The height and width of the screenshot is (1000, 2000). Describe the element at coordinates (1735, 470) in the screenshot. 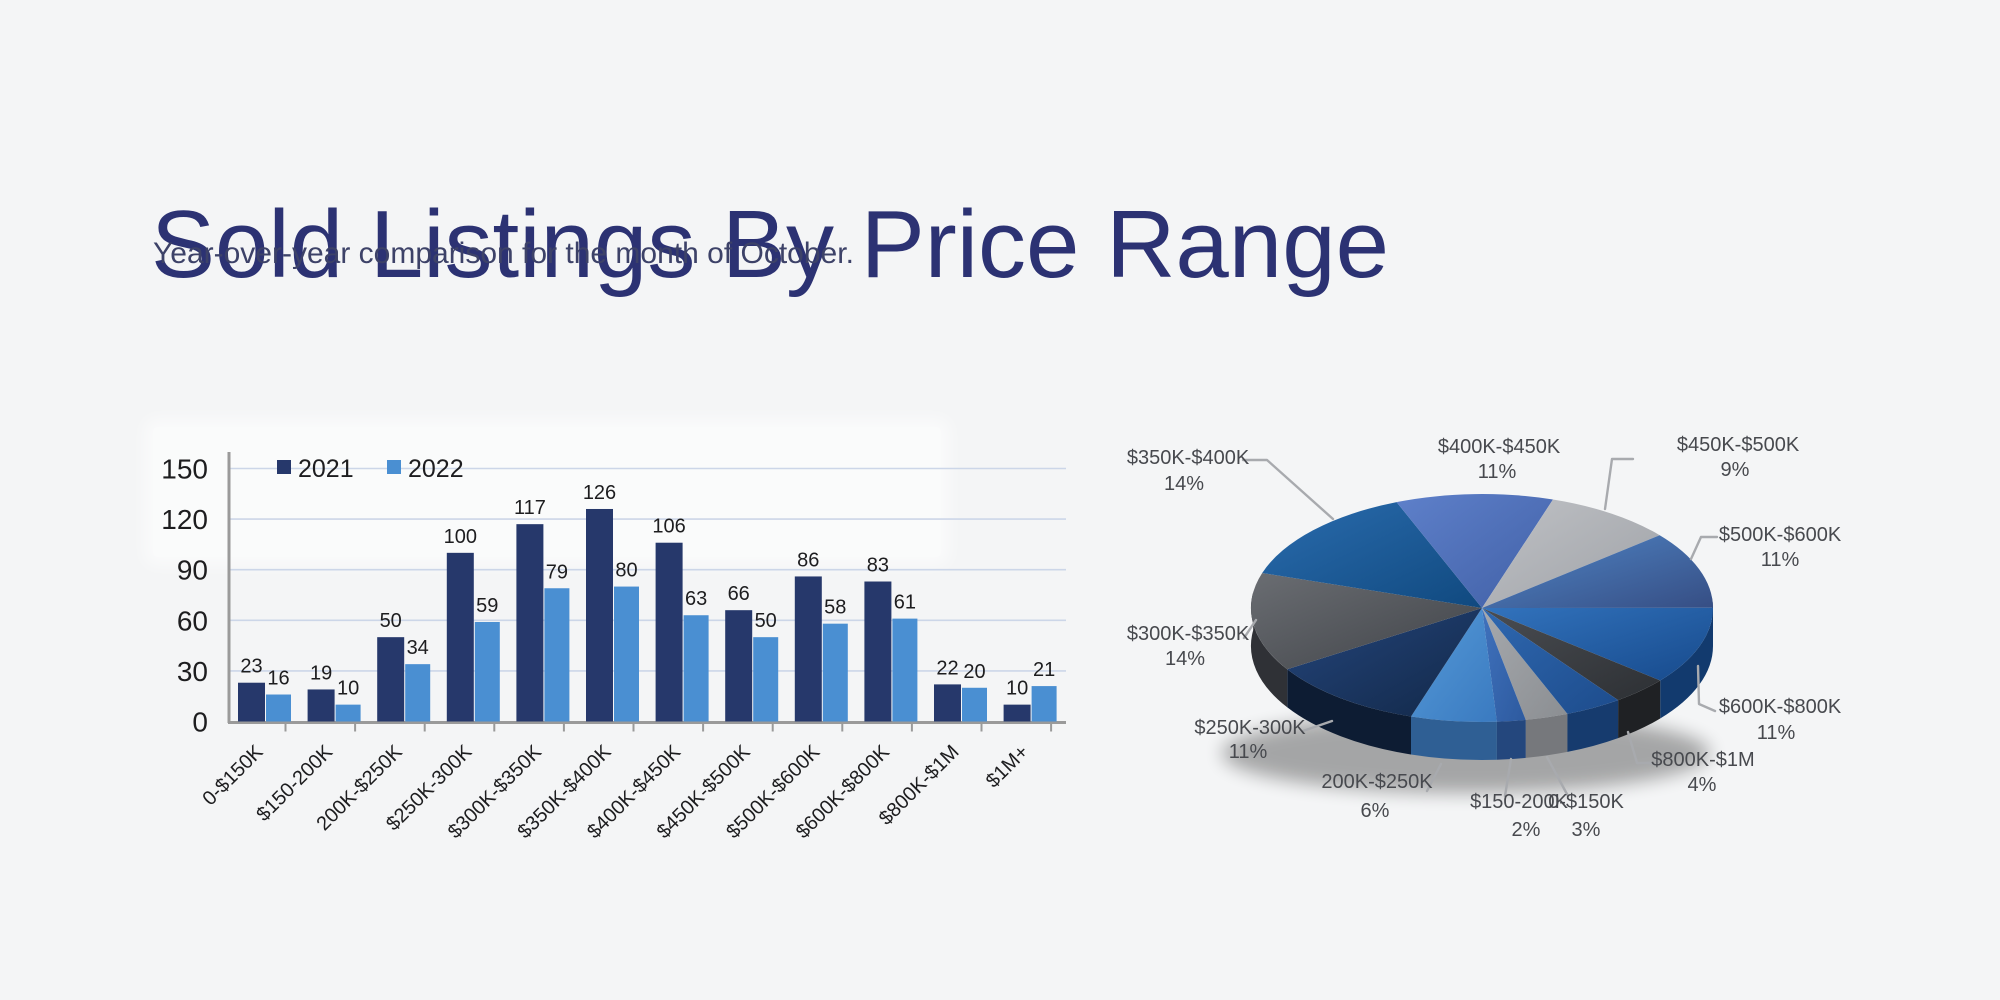

I see `pie-pct-label-7: 9%` at that location.